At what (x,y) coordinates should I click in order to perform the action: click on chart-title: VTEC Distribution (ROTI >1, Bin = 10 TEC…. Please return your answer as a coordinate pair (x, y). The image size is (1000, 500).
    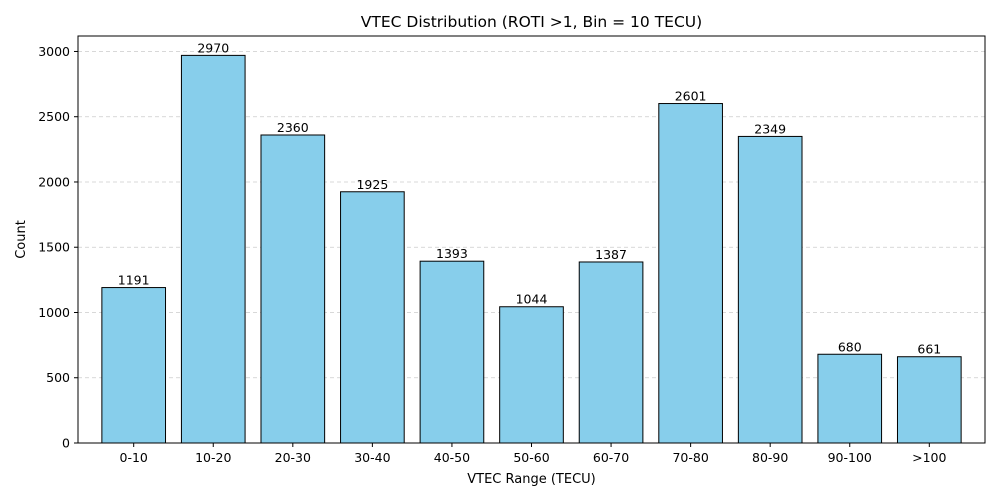
    Looking at the image, I should click on (531, 22).